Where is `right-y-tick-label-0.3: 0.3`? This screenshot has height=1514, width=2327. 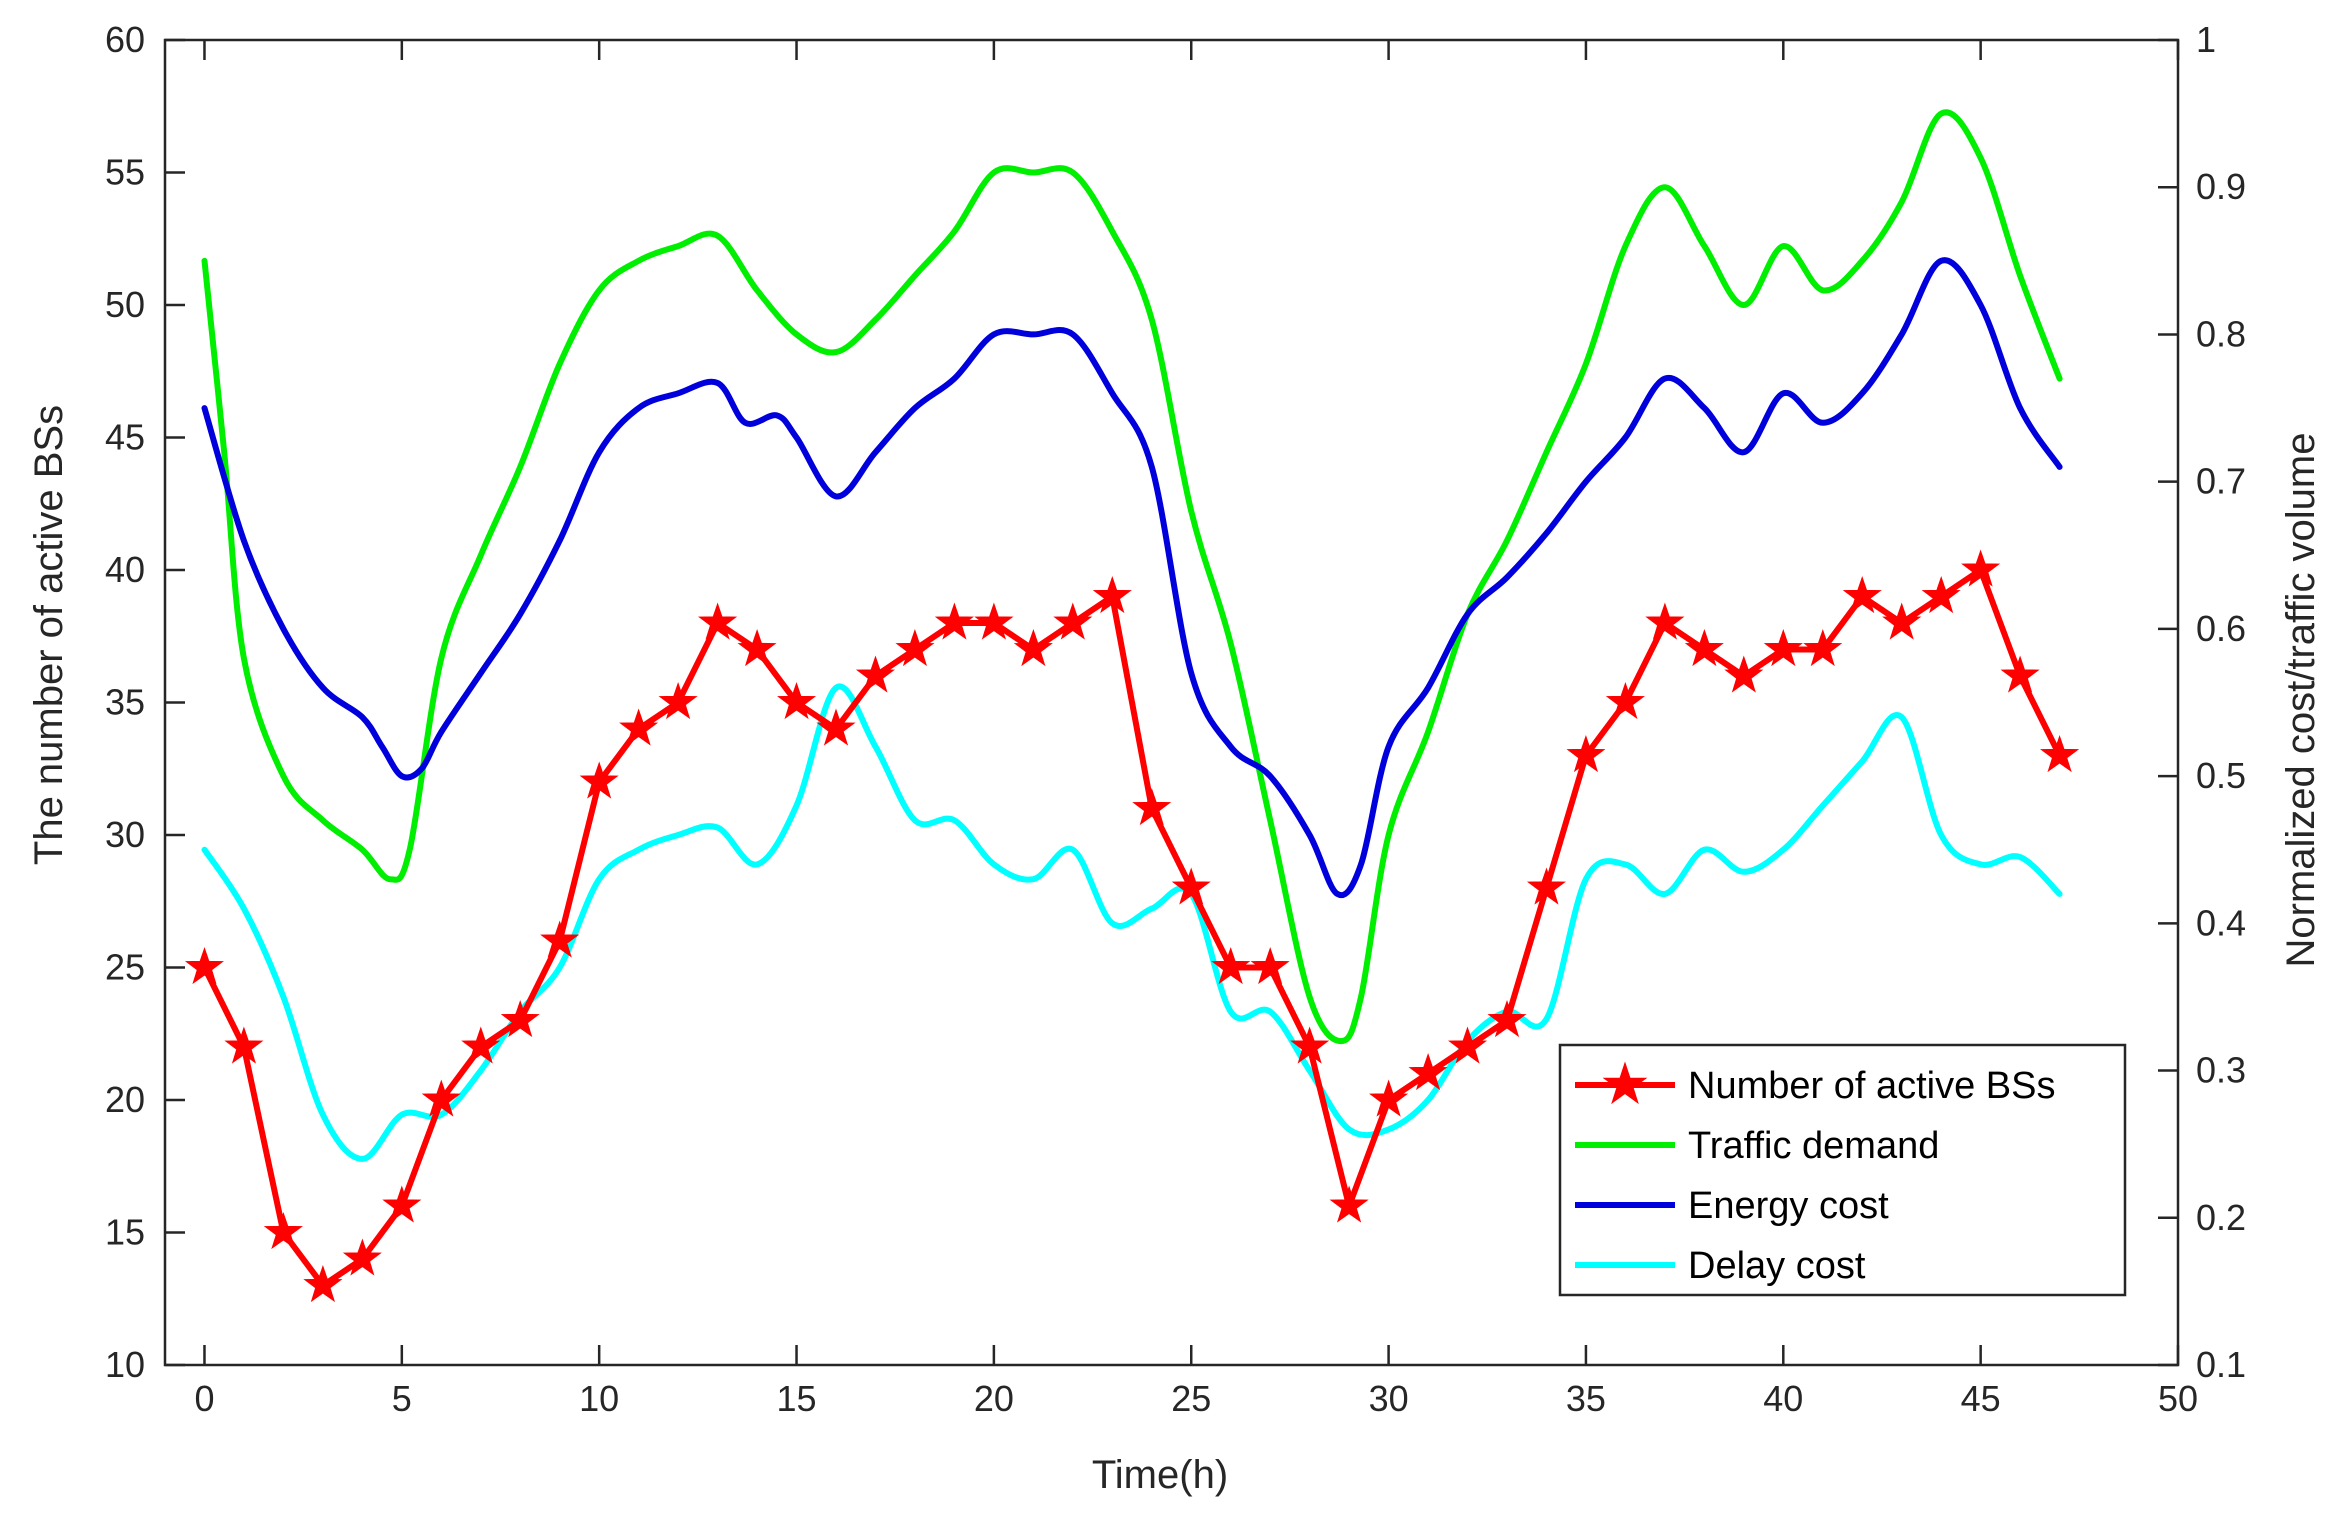
right-y-tick-label-0.3: 0.3 is located at coordinates (2221, 1070).